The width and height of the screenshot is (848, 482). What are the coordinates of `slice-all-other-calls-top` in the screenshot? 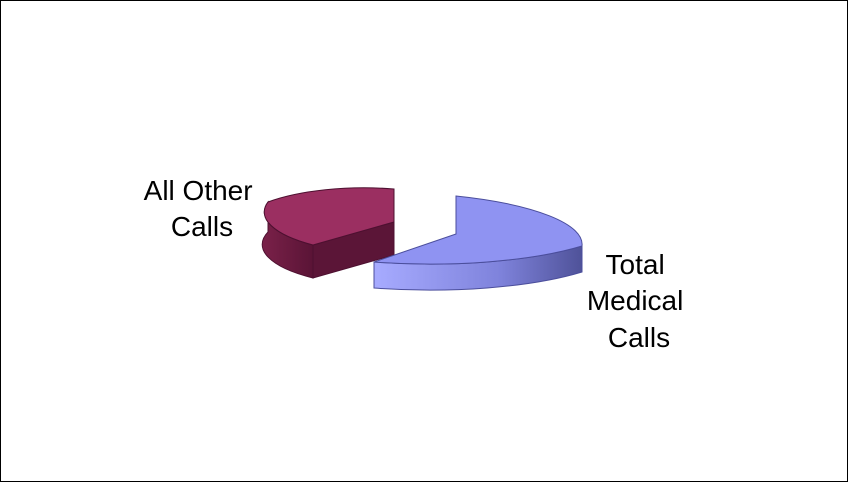 It's located at (329, 216).